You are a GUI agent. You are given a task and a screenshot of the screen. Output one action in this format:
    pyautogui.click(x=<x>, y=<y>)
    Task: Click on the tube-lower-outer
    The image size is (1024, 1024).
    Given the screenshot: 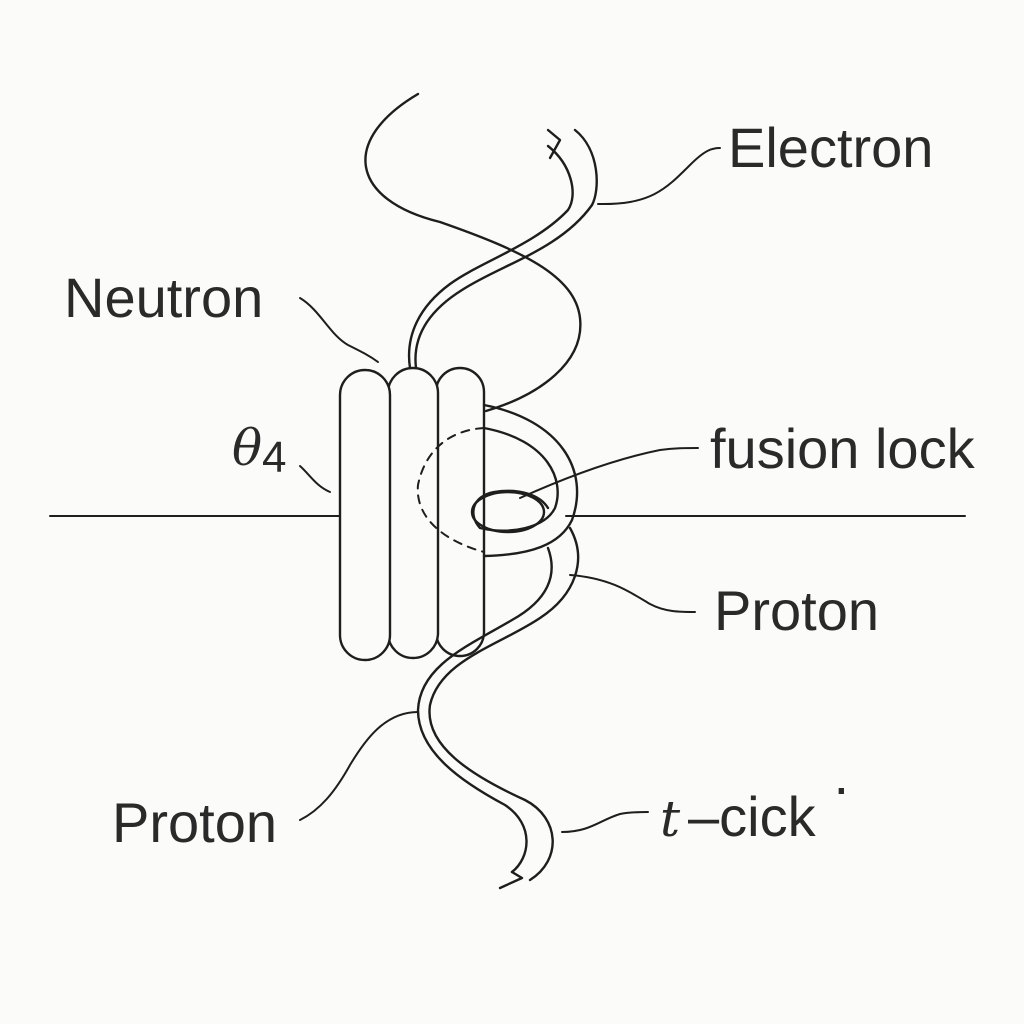 What is the action you would take?
    pyautogui.click(x=504, y=704)
    